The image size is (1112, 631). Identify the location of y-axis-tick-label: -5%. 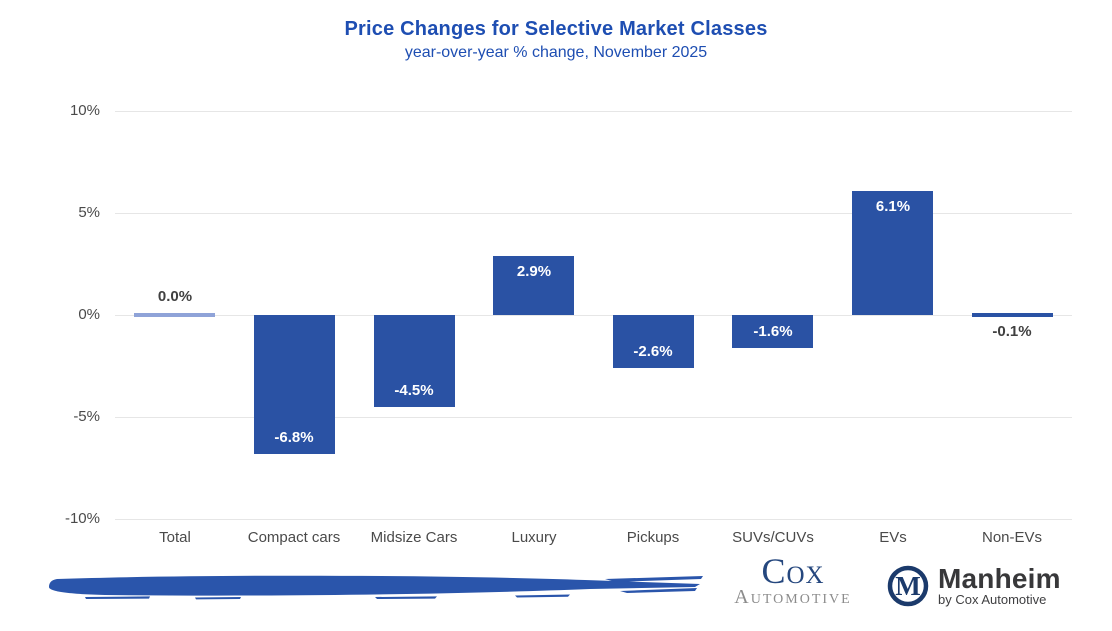
(86, 416).